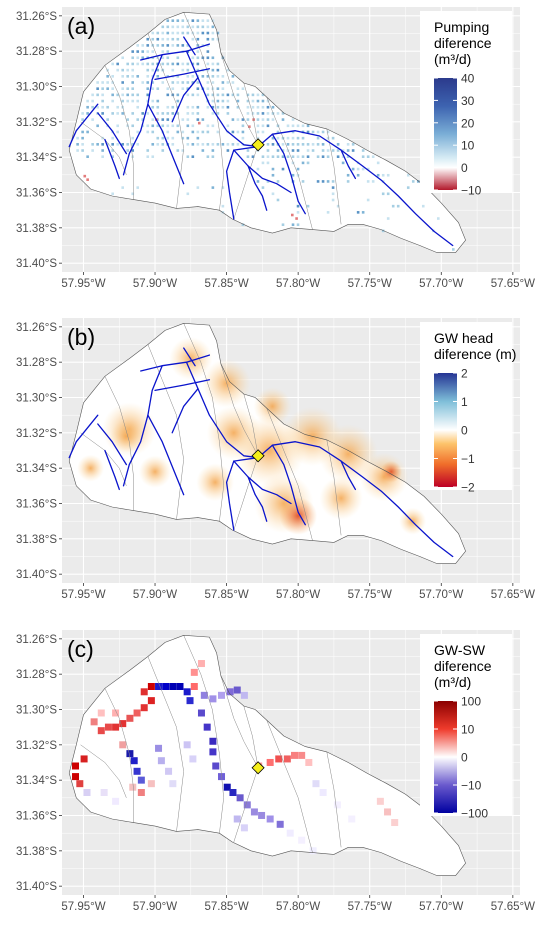  I want to click on colorbar-tick-label: 30, so click(468, 101).